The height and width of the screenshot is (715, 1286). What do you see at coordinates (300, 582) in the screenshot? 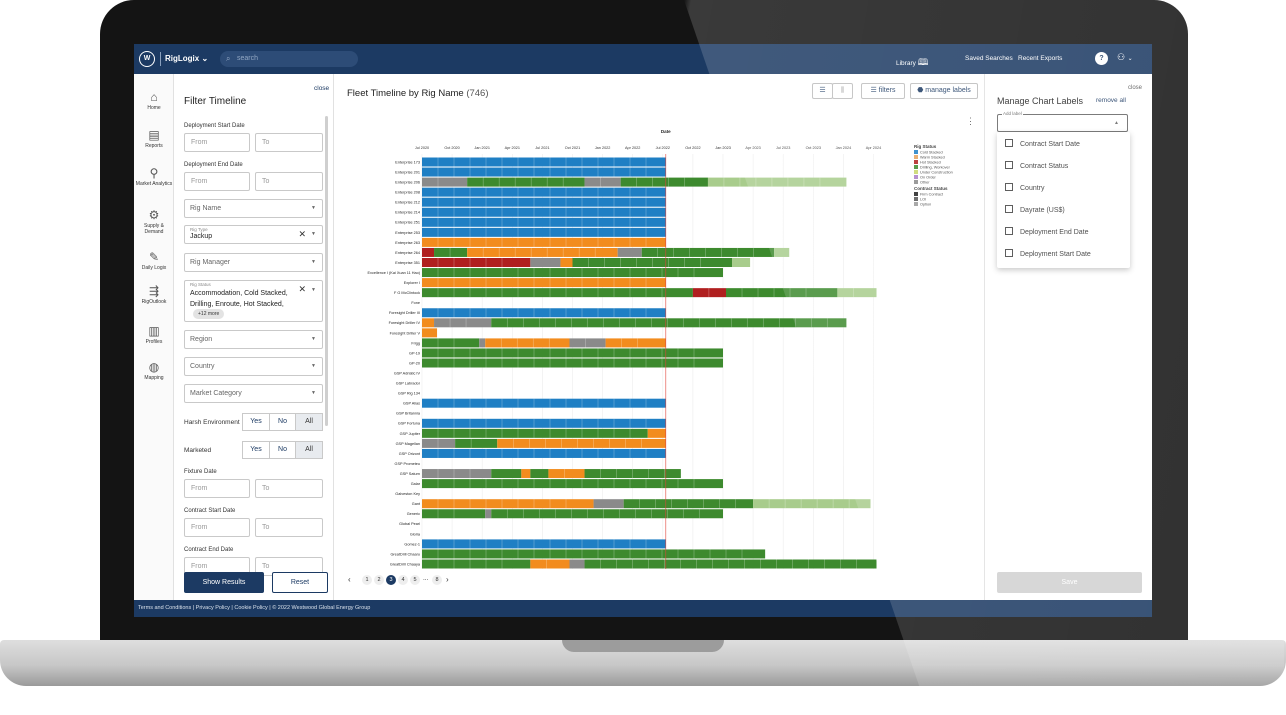
I see `reset-button: Reset` at bounding box center [300, 582].